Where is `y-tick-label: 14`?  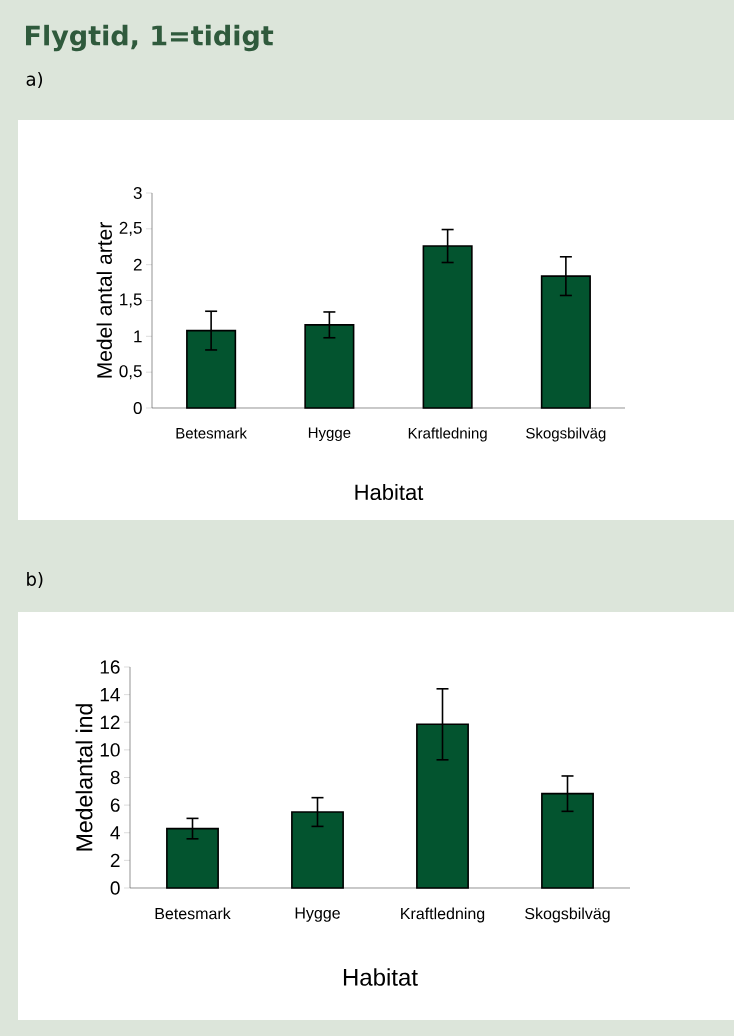 y-tick-label: 14 is located at coordinates (110, 695).